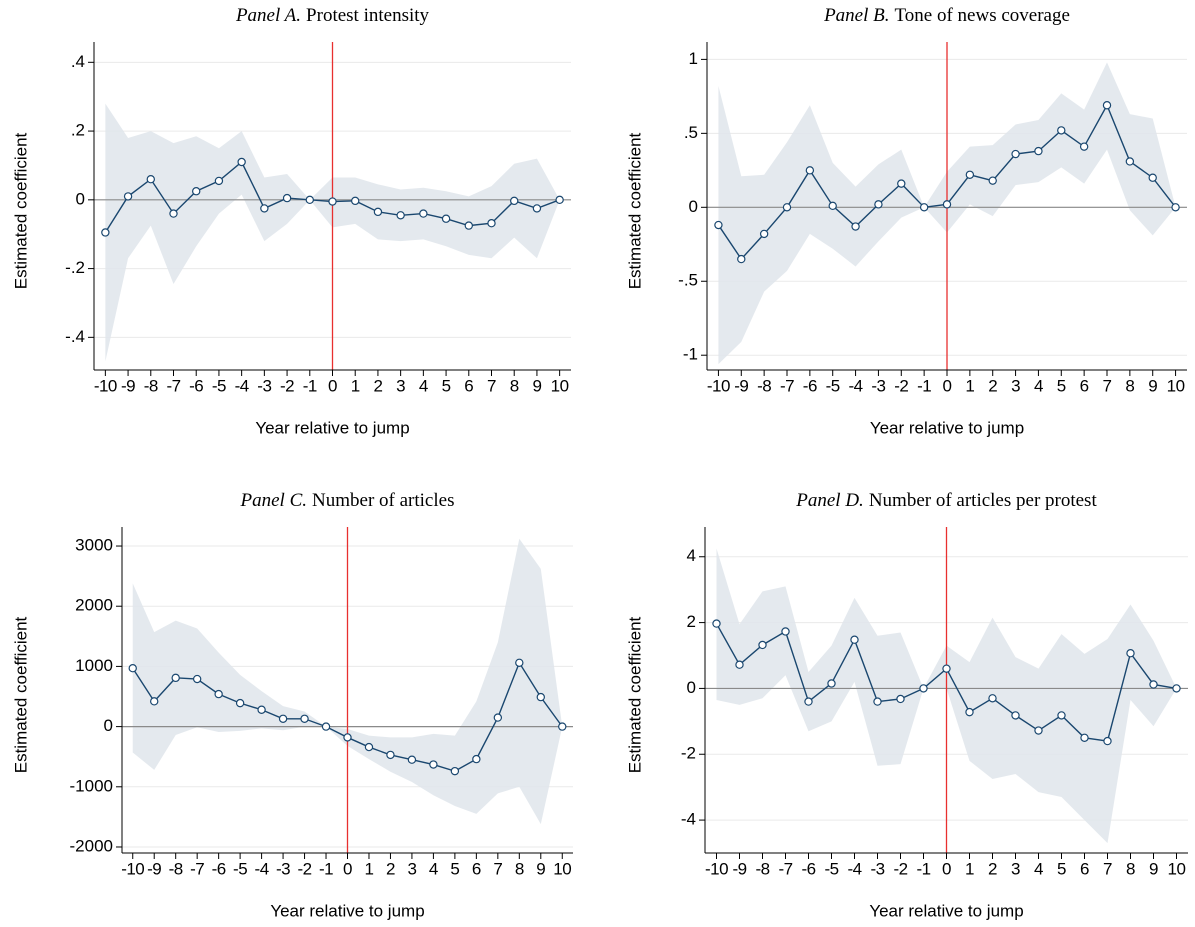 This screenshot has height=927, width=1195. I want to click on y-tick-label: 2000, so click(94, 605).